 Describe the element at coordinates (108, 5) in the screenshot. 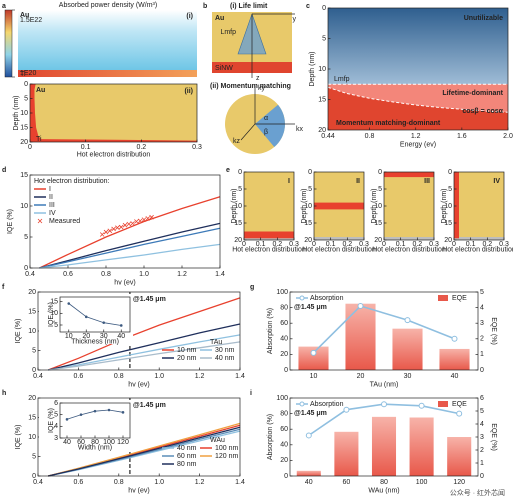

I see `chart-title: Absorbed power density (W/m³)` at that location.